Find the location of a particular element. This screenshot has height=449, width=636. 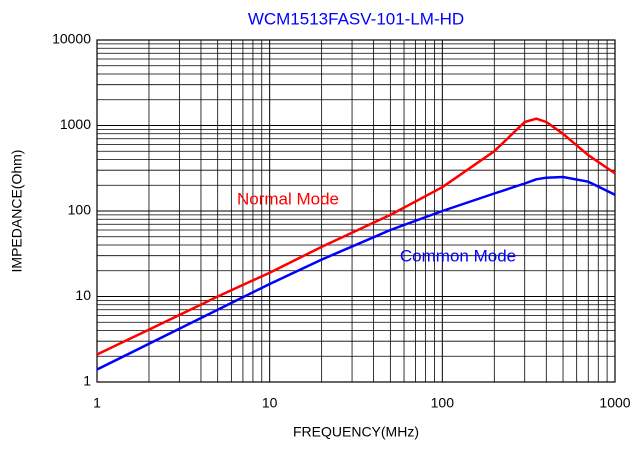

x-tick-label: 1000 is located at coordinates (614, 403).